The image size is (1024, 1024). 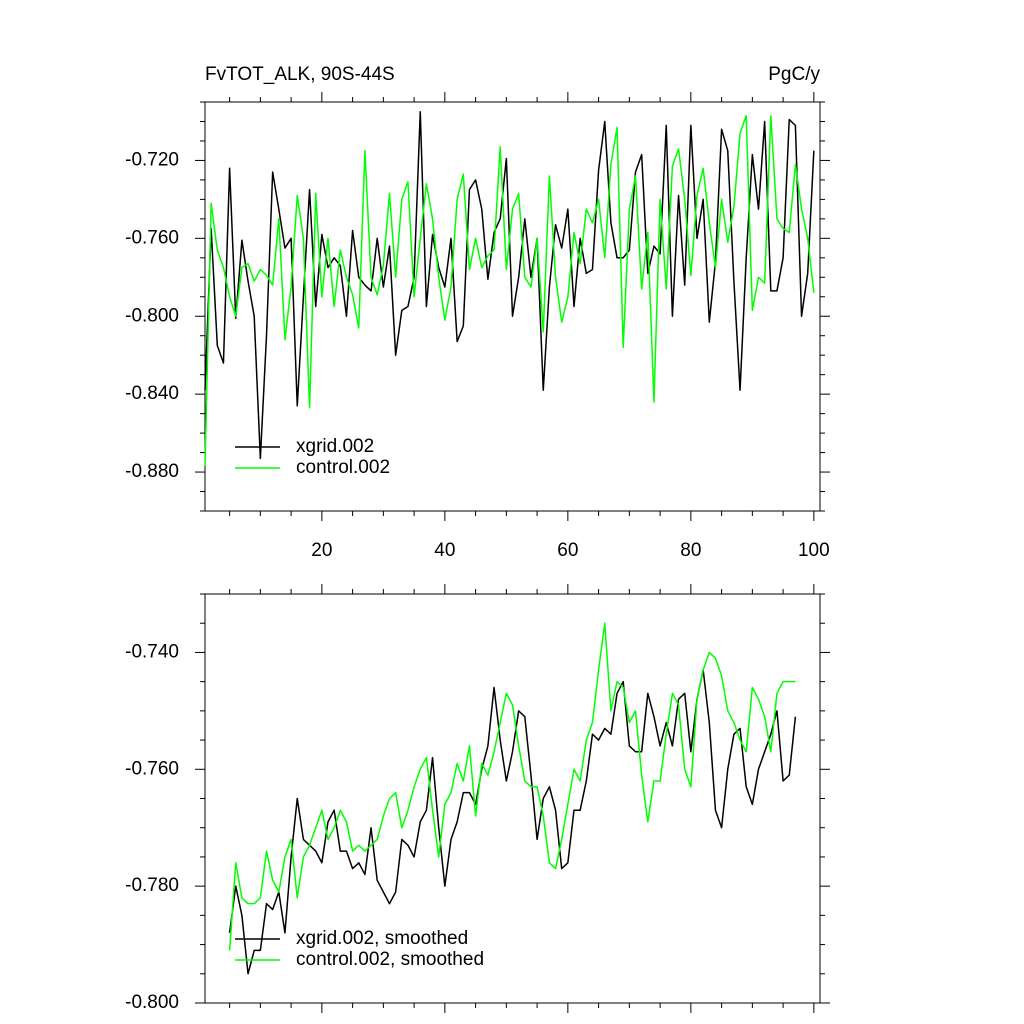 I want to click on legend-label: xgrid.002, so click(x=335, y=446).